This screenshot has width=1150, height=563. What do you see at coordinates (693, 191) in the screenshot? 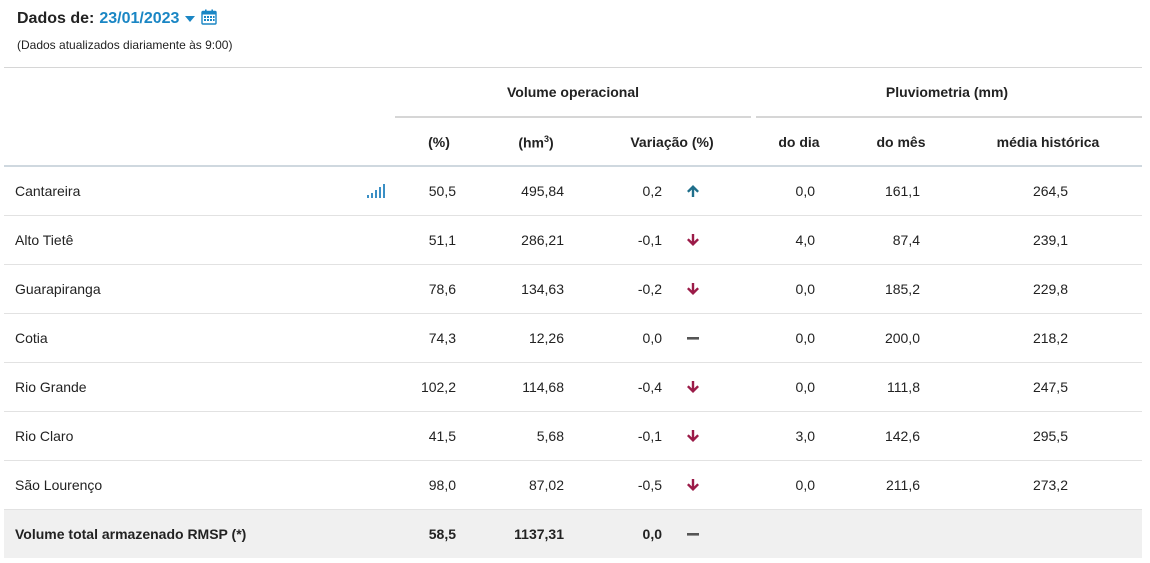
I see `arrow-up-icon` at bounding box center [693, 191].